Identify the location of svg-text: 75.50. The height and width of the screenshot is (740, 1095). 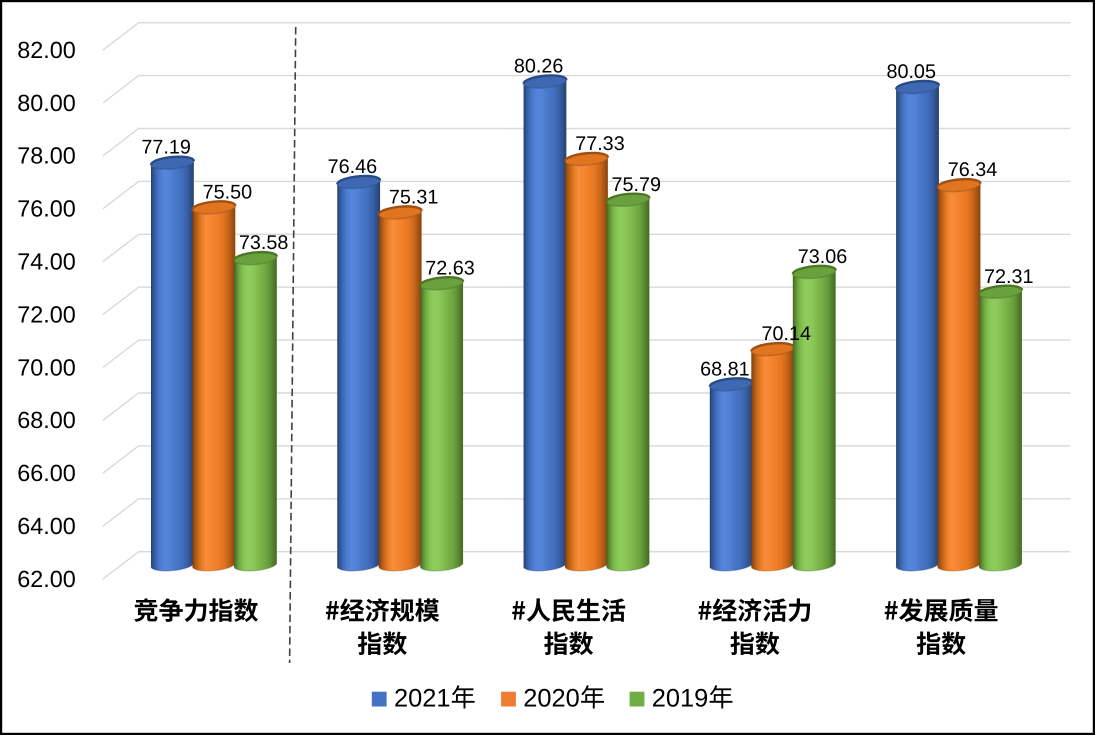
(228, 192).